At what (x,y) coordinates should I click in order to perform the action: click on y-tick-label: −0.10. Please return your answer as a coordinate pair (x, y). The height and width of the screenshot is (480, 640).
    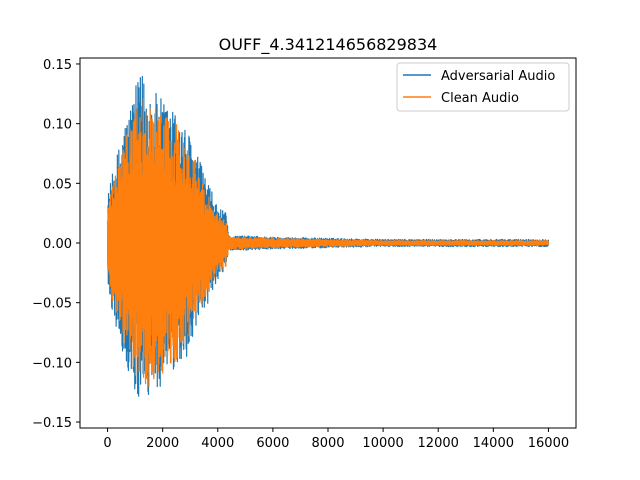
    Looking at the image, I should click on (52, 363).